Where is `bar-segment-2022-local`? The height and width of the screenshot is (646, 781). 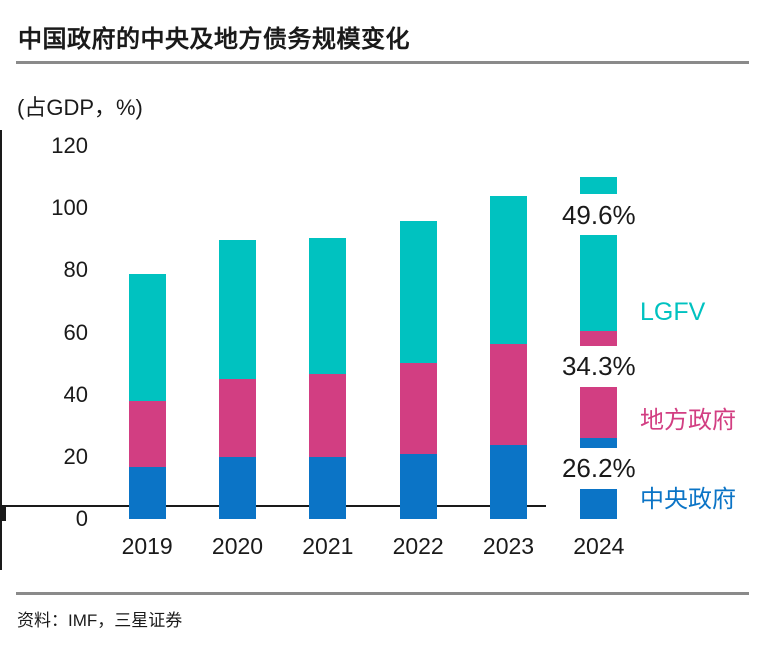 bar-segment-2022-local is located at coordinates (418, 408).